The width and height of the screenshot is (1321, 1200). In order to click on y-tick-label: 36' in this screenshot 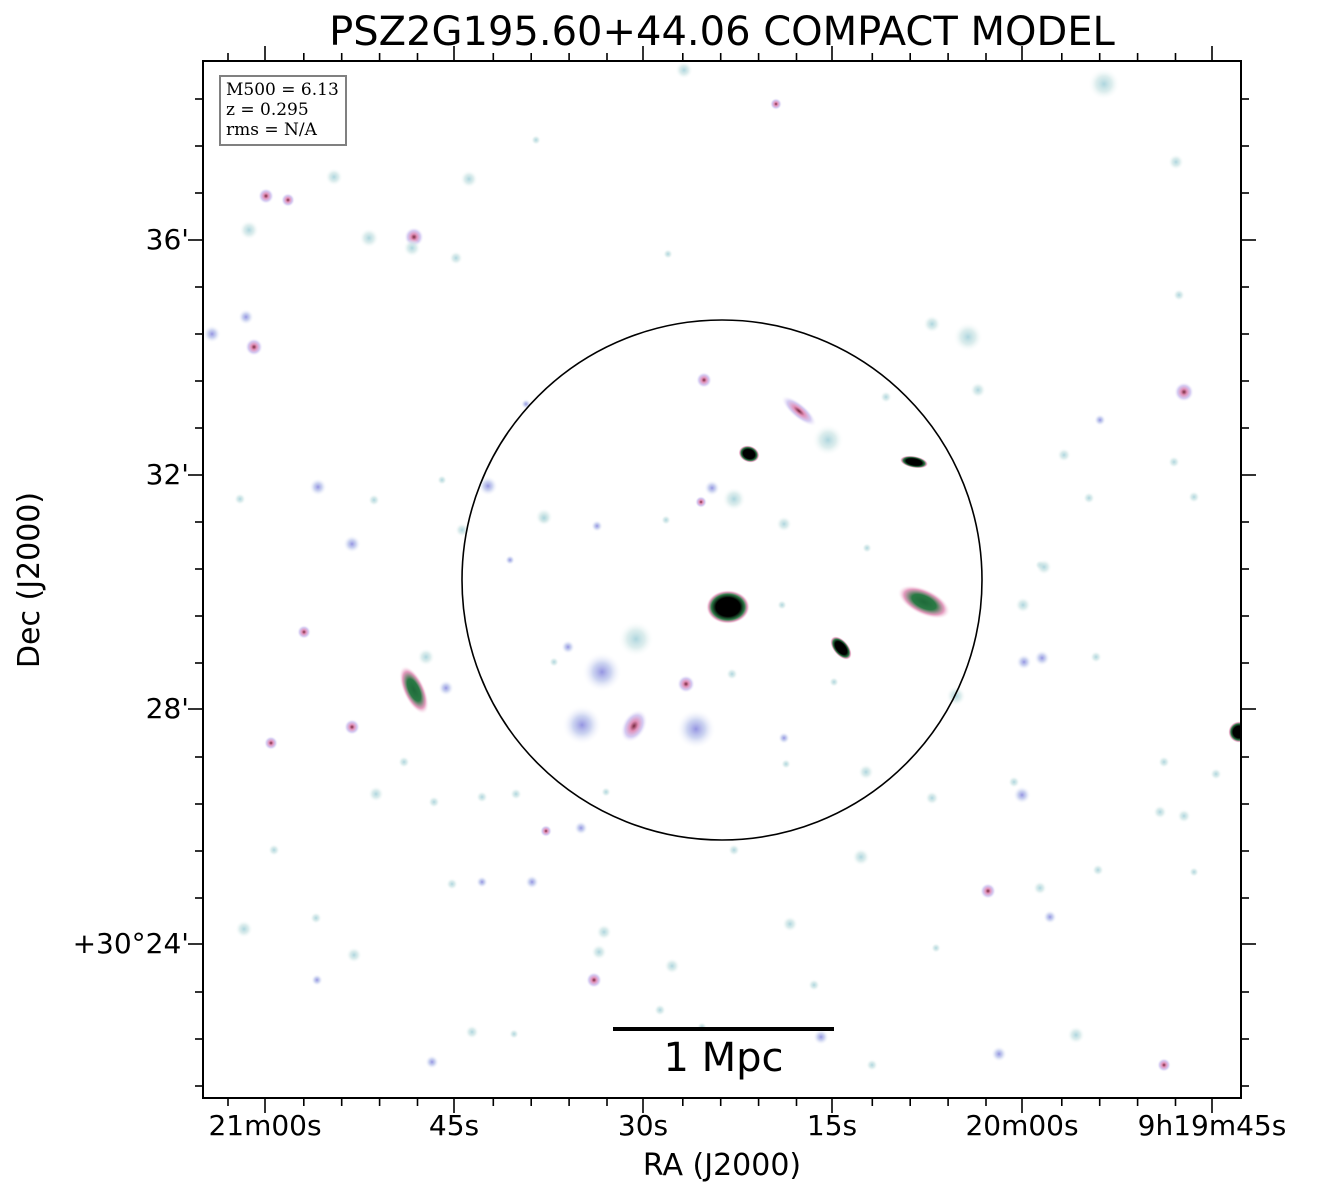, I will do `click(167, 240)`.